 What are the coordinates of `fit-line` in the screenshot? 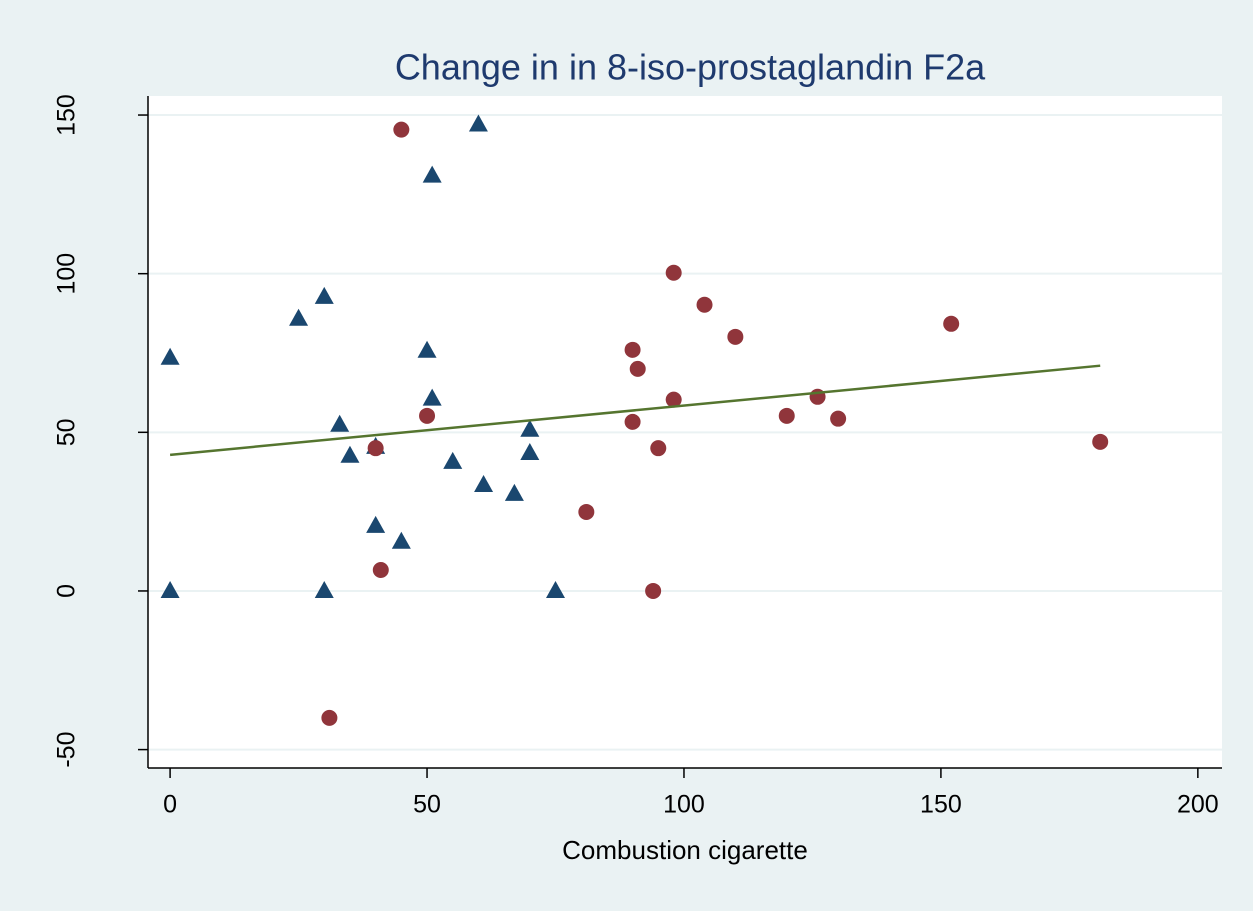 It's located at (635, 410).